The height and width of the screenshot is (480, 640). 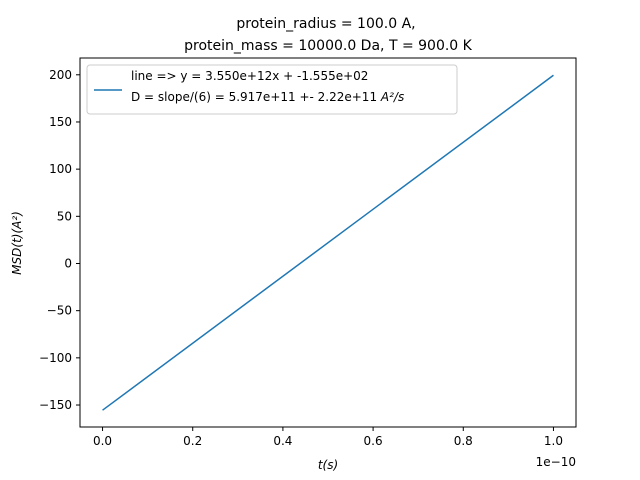 I want to click on x-tick-label: 1.0, so click(x=553, y=441).